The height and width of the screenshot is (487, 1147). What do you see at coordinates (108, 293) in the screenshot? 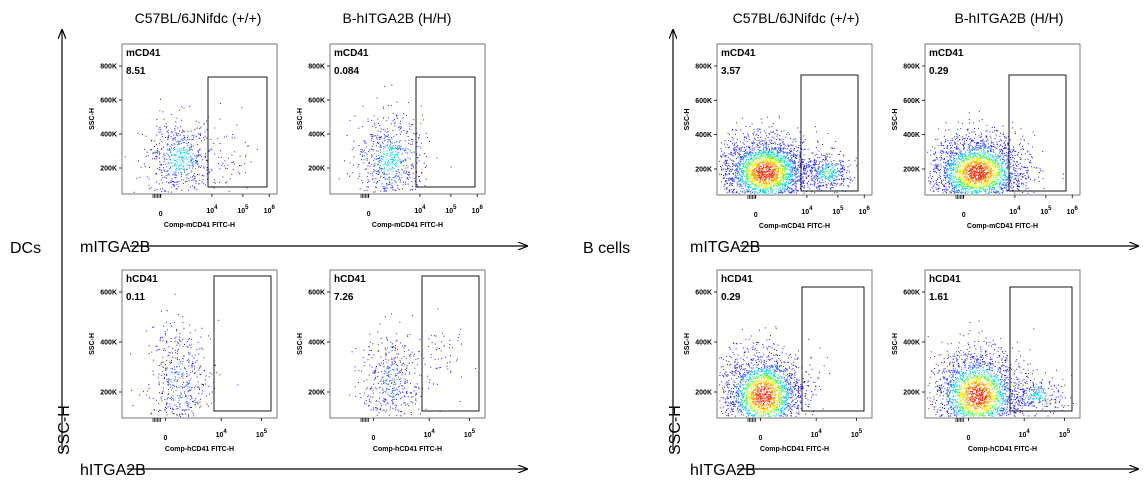
I see `y-tick-label: 600K` at bounding box center [108, 293].